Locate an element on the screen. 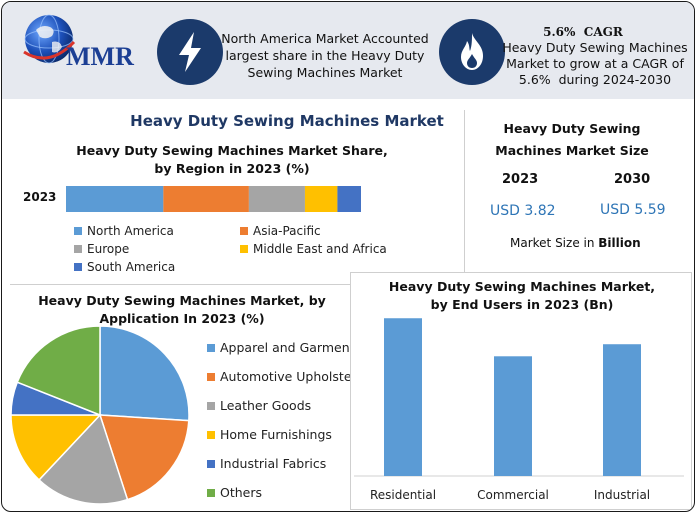  info2-icon-circle is located at coordinates (472, 52).